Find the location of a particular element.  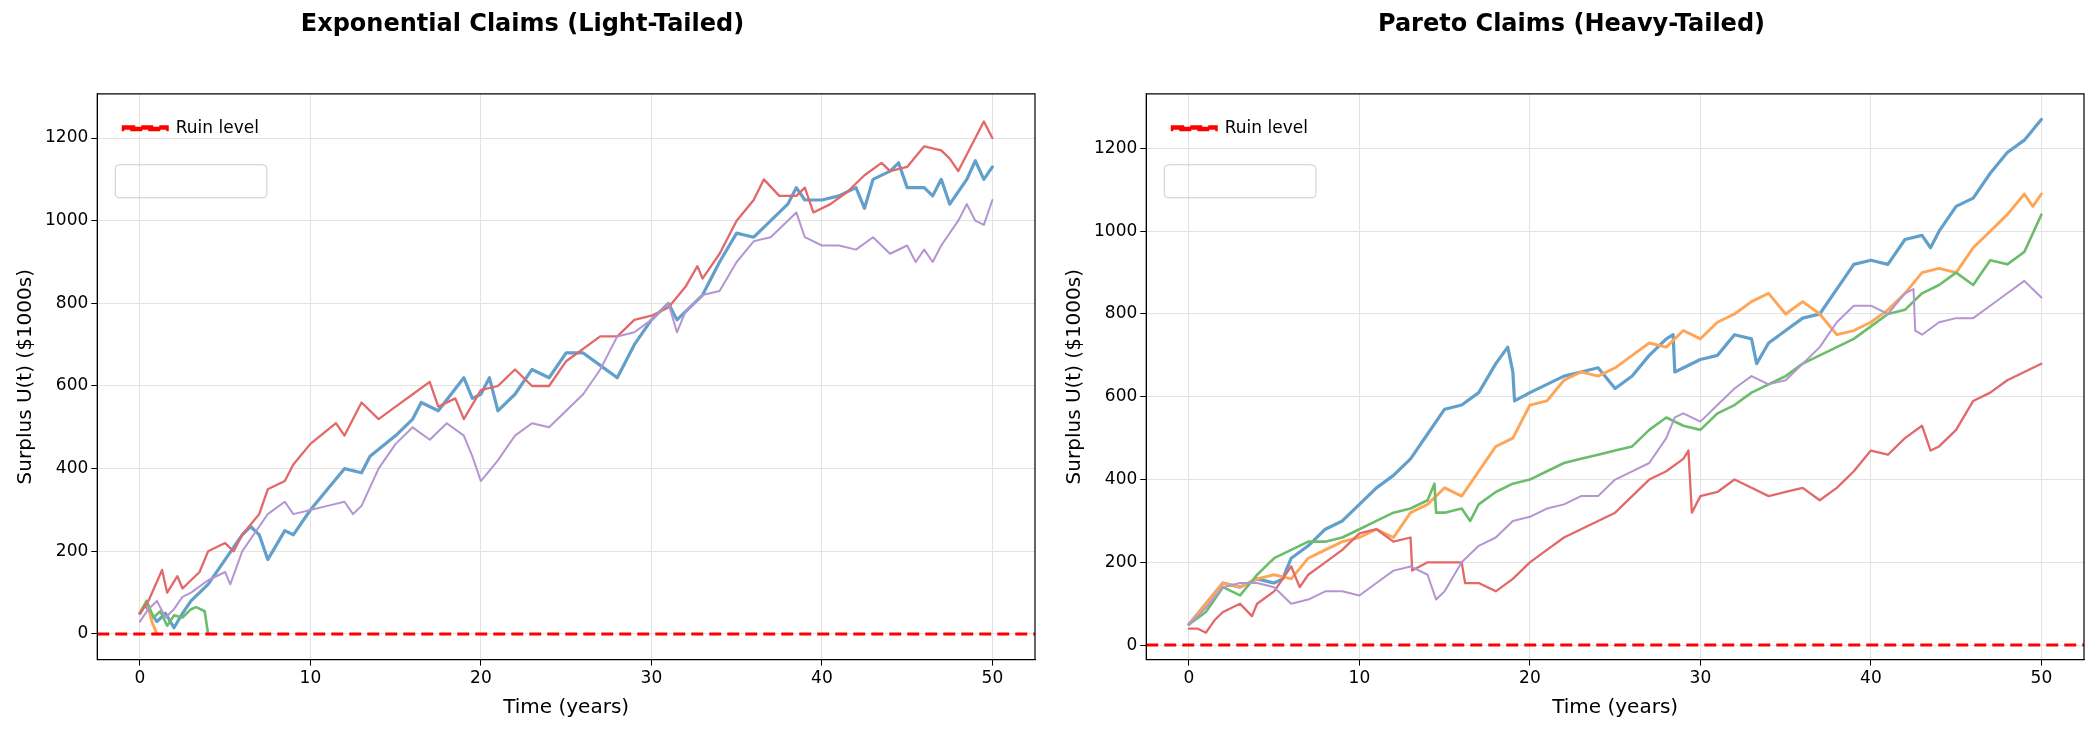

chart-title: Exponential Claims (Light-Tailed) is located at coordinates (522, 22).